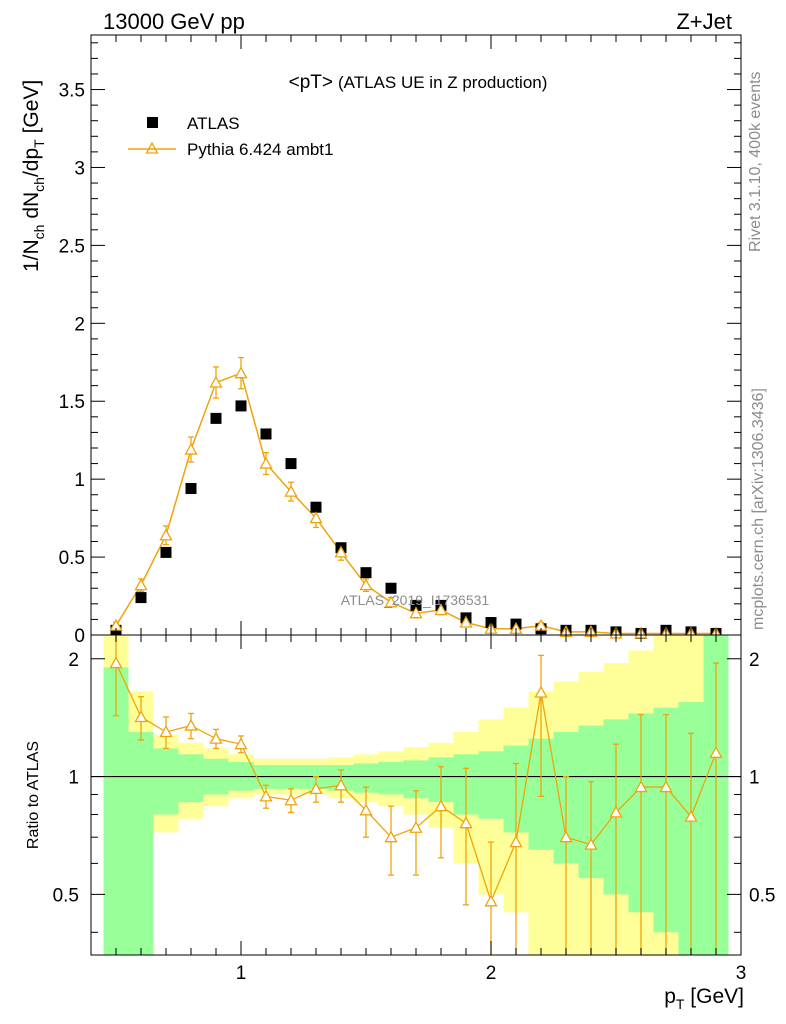 The width and height of the screenshot is (786, 1024). I want to click on header-left-label: 13000 GeV pp, so click(174, 21).